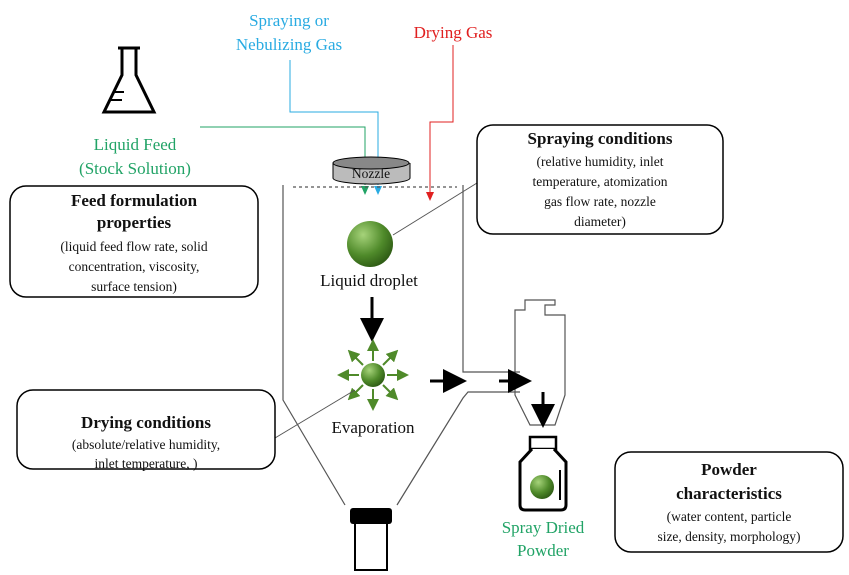 This screenshot has height=575, width=849. I want to click on spray-gas-label: Spraying or, so click(289, 20).